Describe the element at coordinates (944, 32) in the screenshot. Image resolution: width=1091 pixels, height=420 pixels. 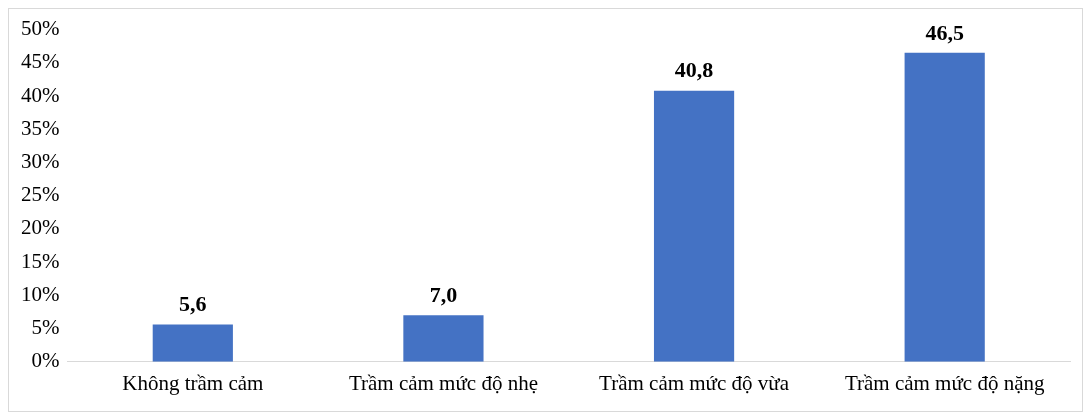
I see `data-label: 46,5` at that location.